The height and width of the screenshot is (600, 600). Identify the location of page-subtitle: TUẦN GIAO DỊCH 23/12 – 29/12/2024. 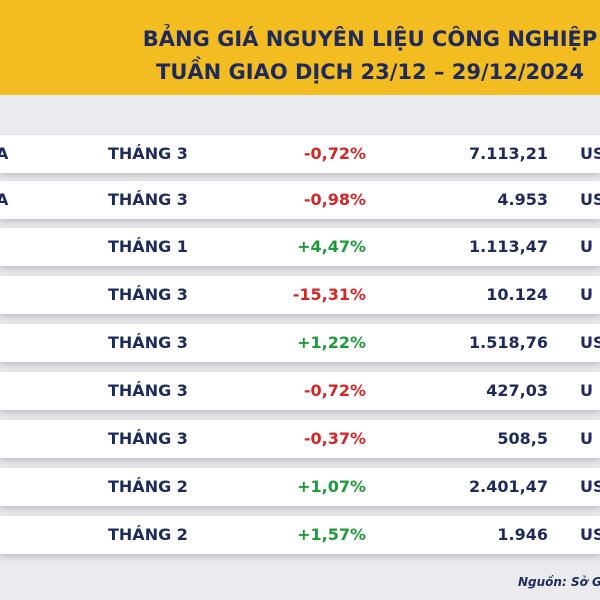
(370, 72).